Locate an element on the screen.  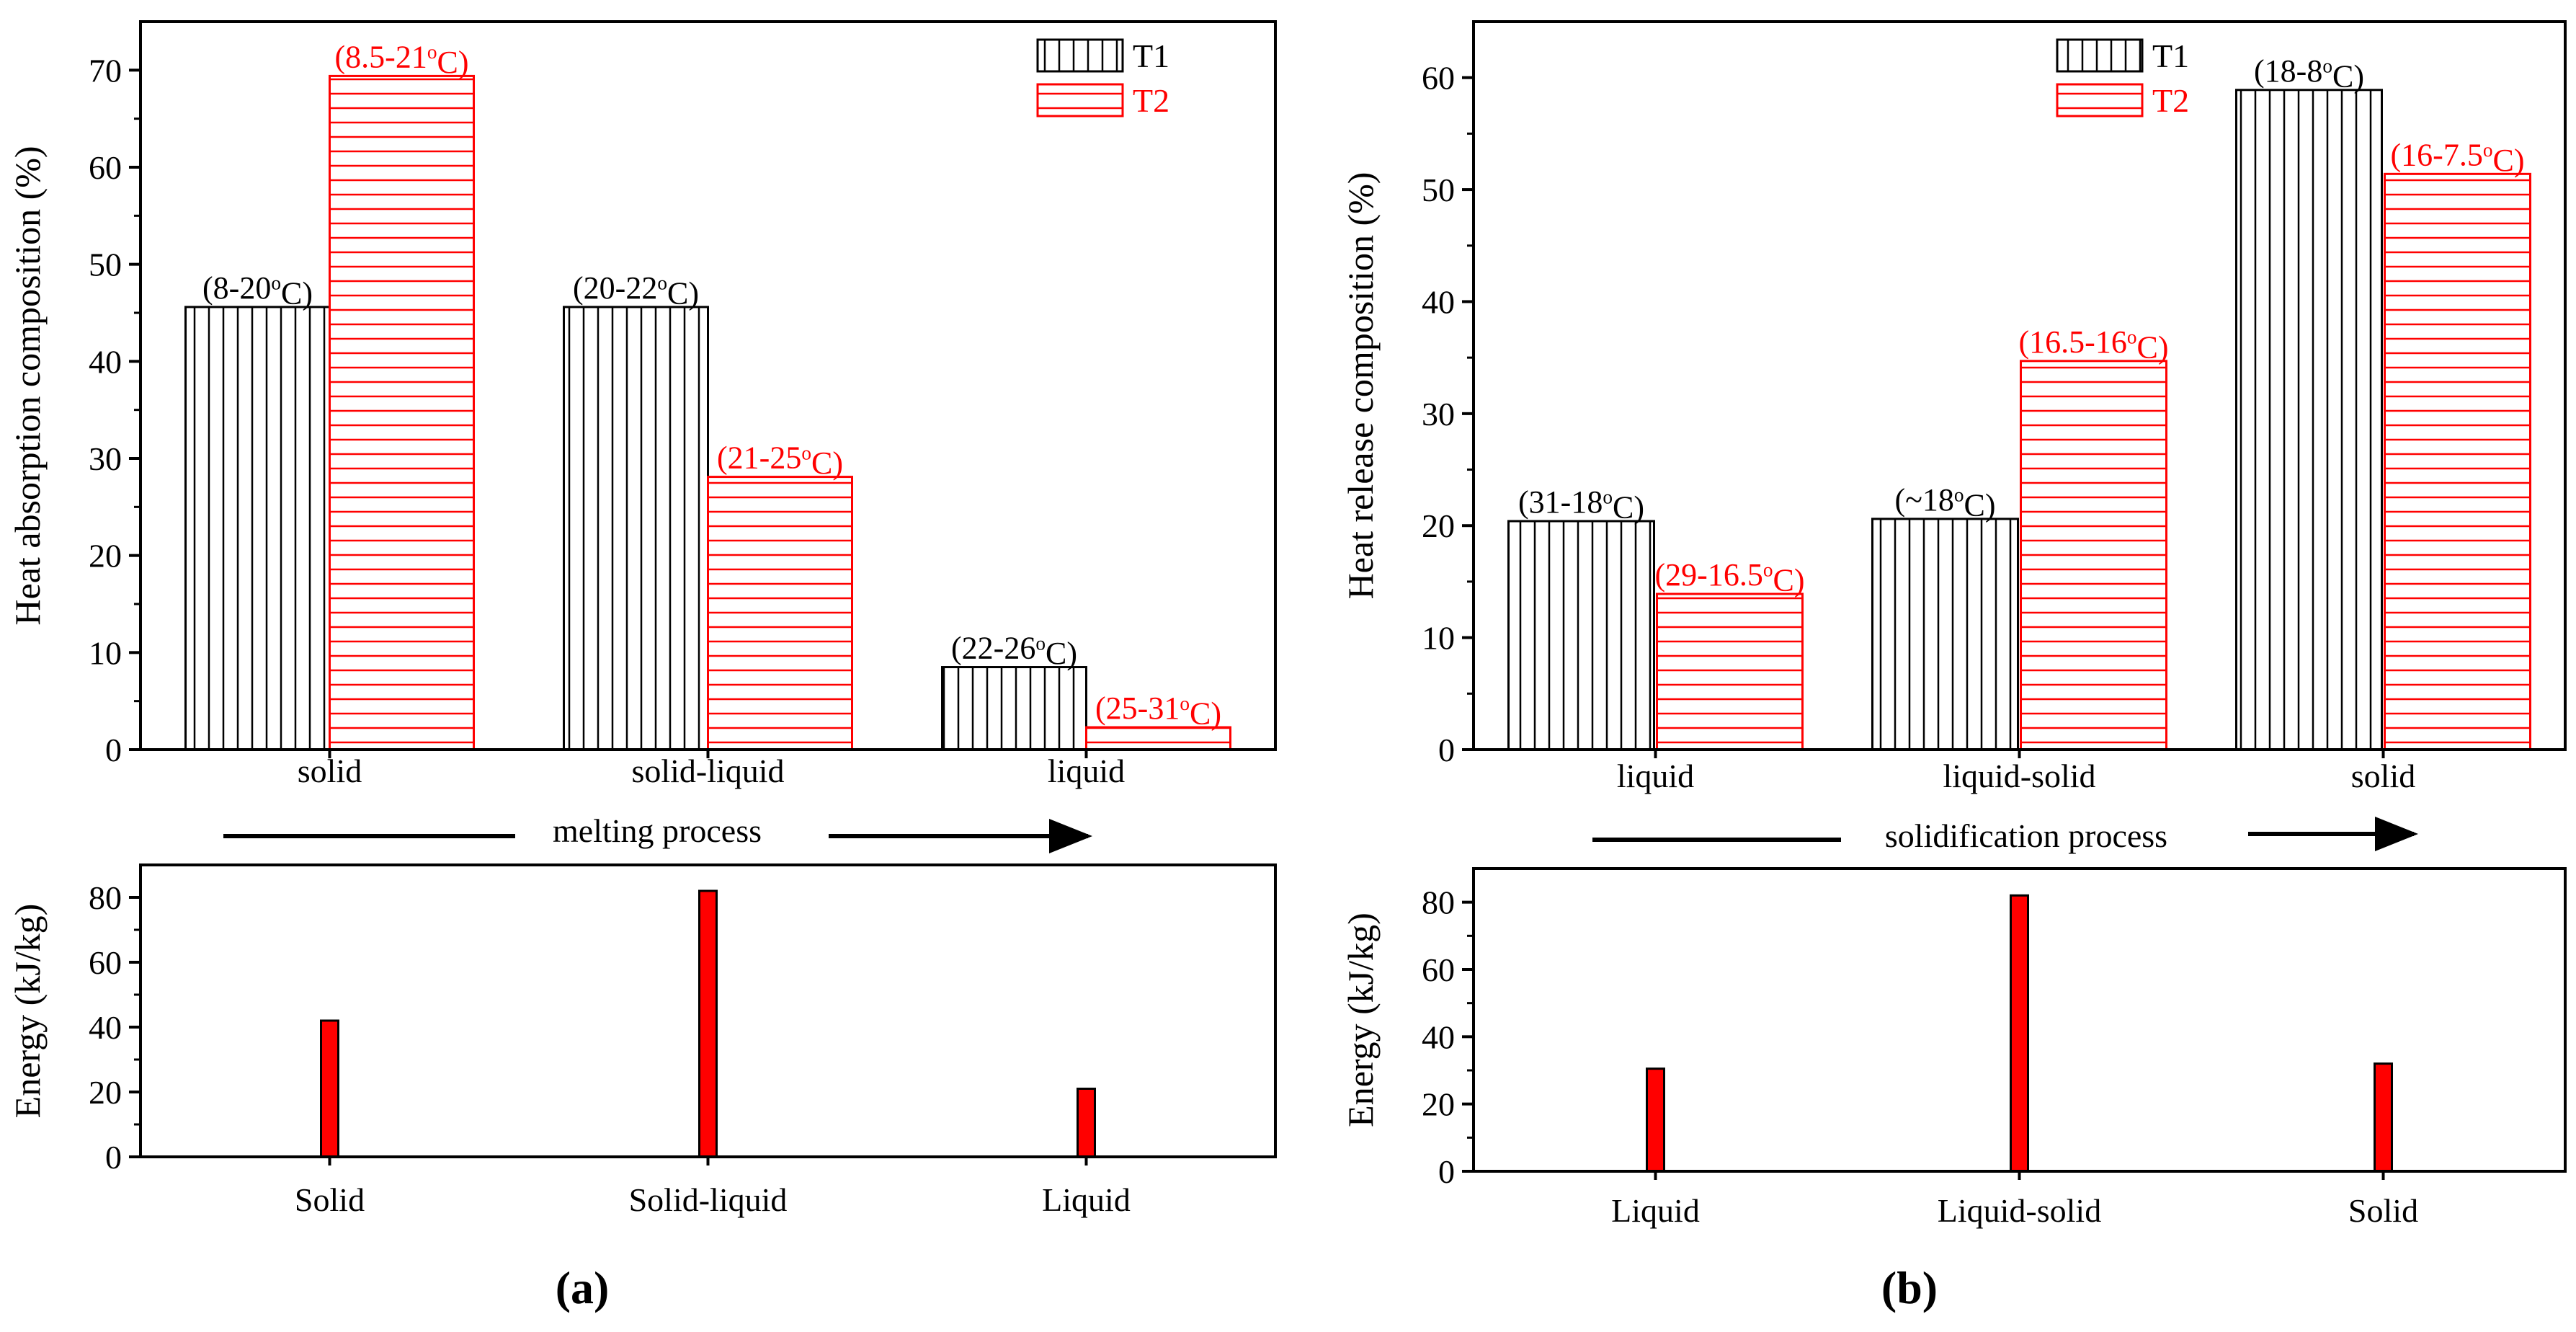
bar-range-label: (16.5-16oC) is located at coordinates (2094, 344).